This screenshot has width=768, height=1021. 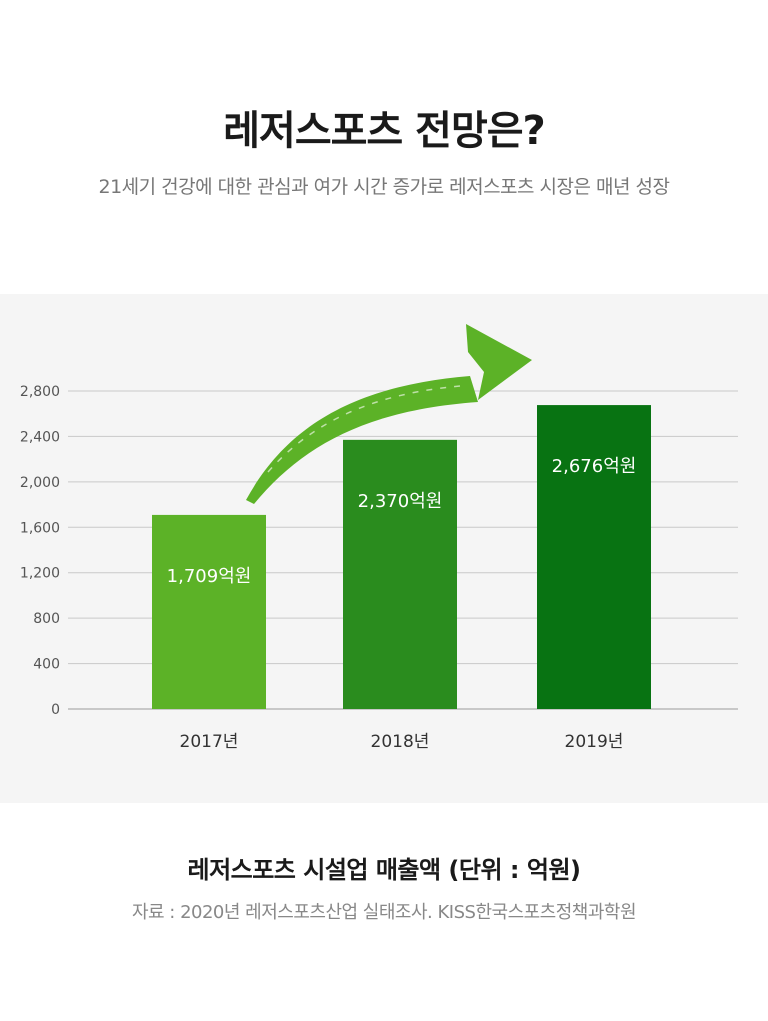 What do you see at coordinates (40, 392) in the screenshot?
I see `y-tick-label: 2,800` at bounding box center [40, 392].